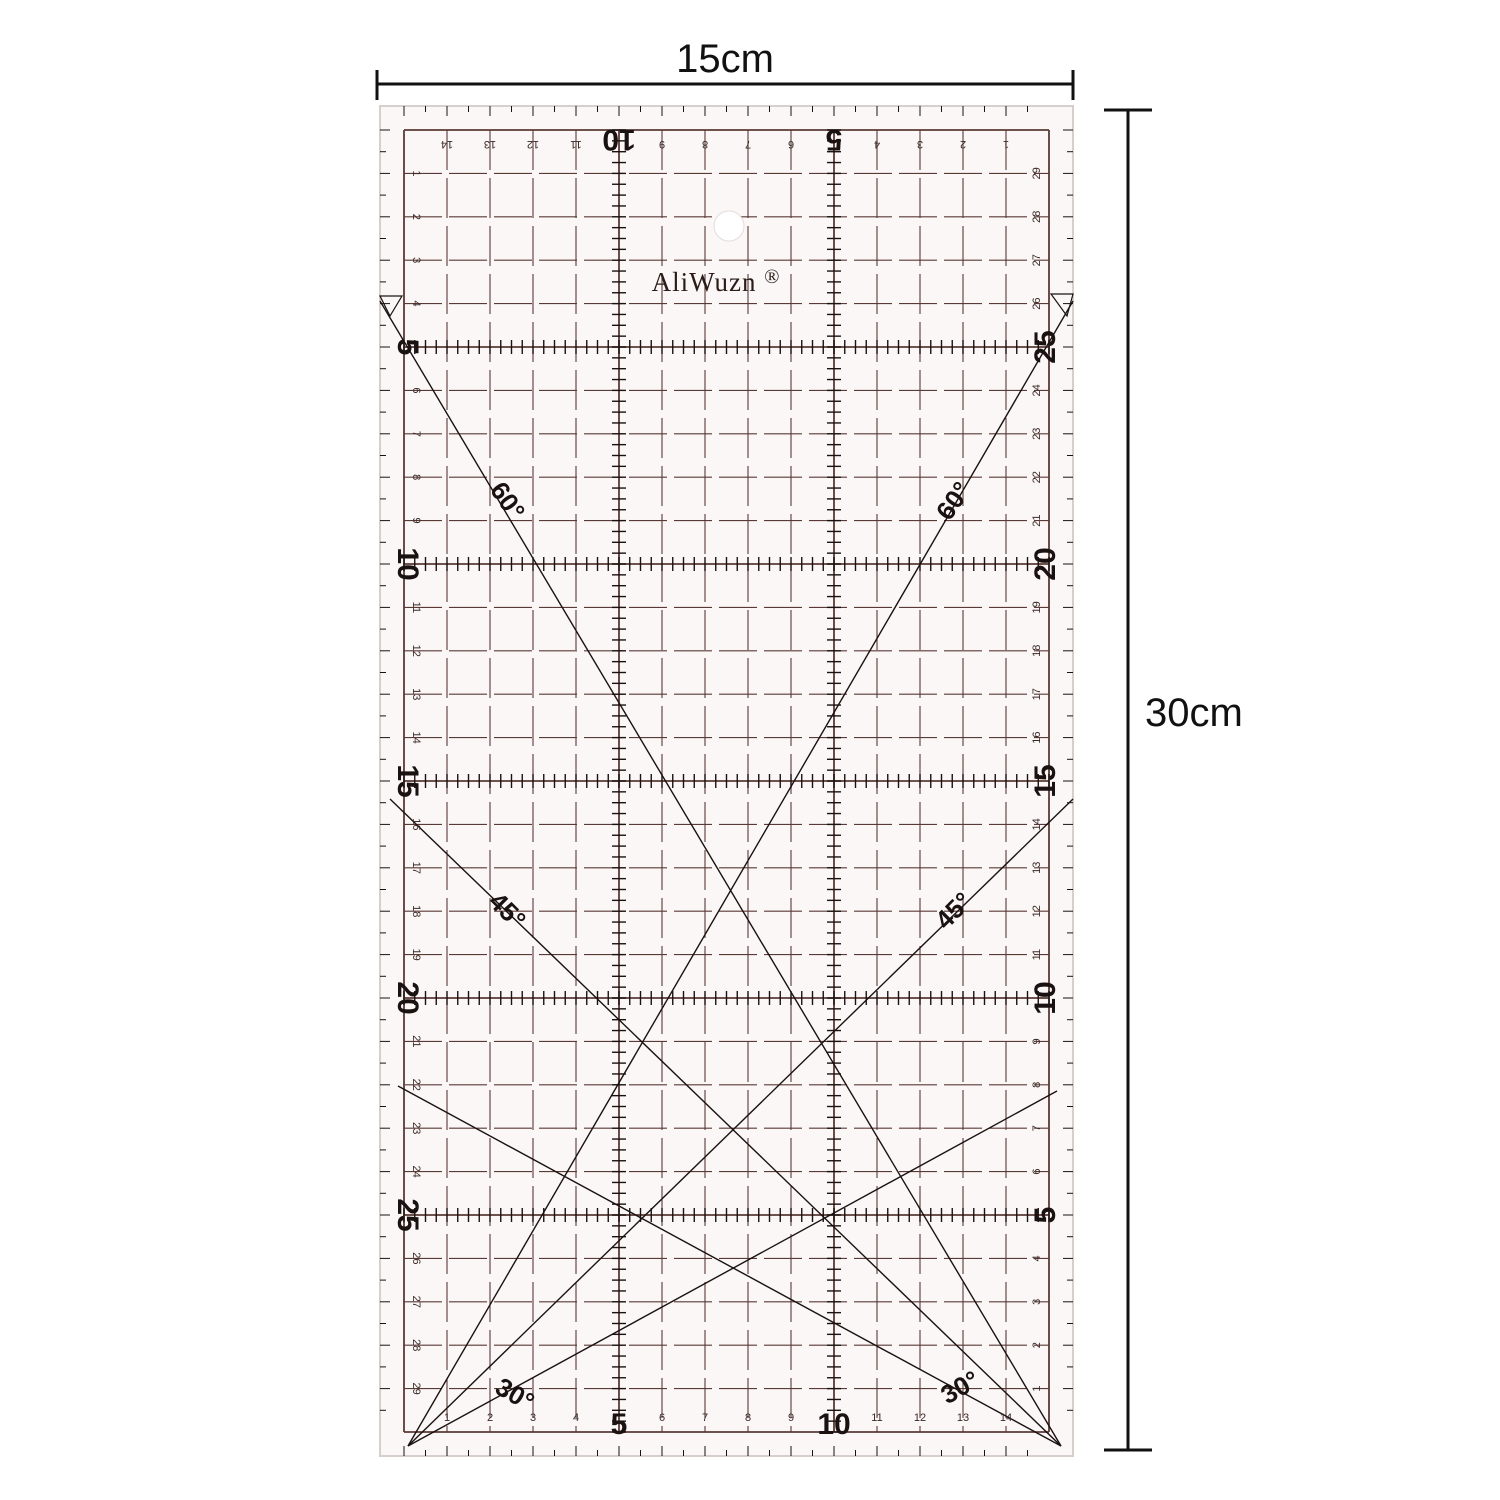 This screenshot has width=1500, height=1500. What do you see at coordinates (416, 304) in the screenshot?
I see `left-number: 4` at bounding box center [416, 304].